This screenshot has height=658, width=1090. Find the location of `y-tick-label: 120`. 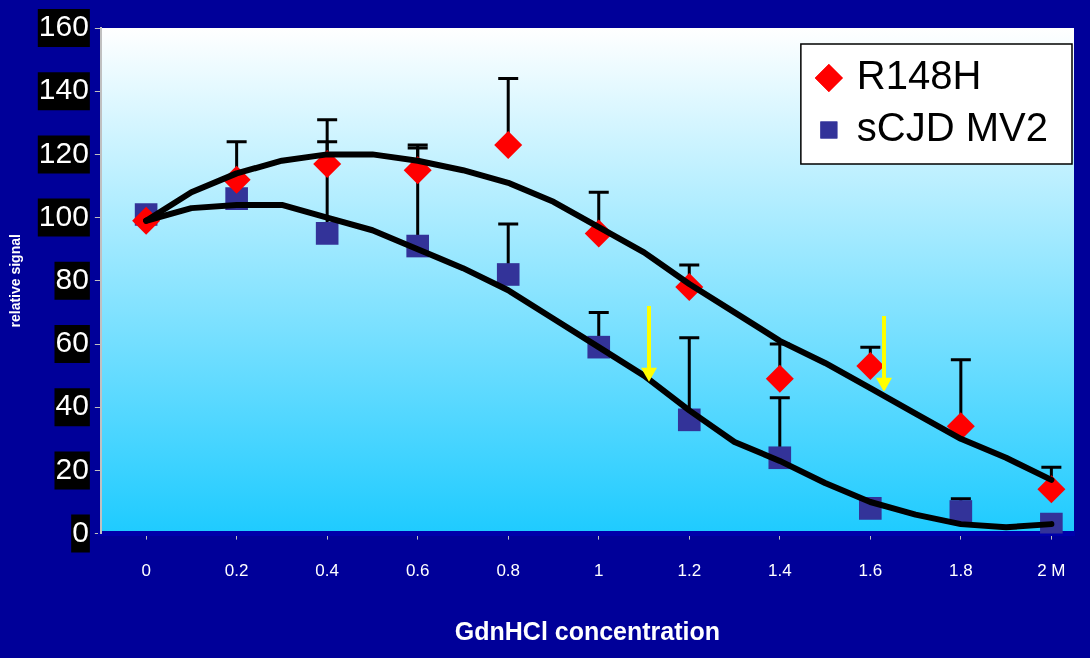

y-tick-label: 120 is located at coordinates (63, 152).